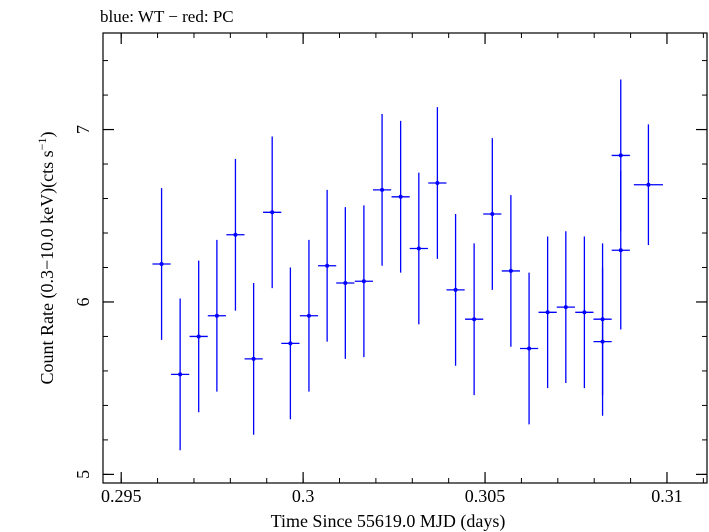  What do you see at coordinates (167, 16) in the screenshot?
I see `chart-title: blue: WT − red: PC` at bounding box center [167, 16].